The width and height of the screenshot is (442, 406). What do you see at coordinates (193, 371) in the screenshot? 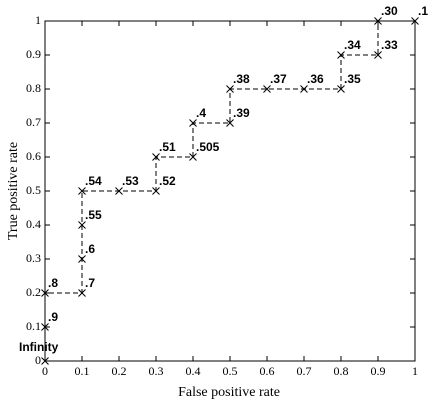
I see `x-tick-label: 0.4` at bounding box center [193, 371].